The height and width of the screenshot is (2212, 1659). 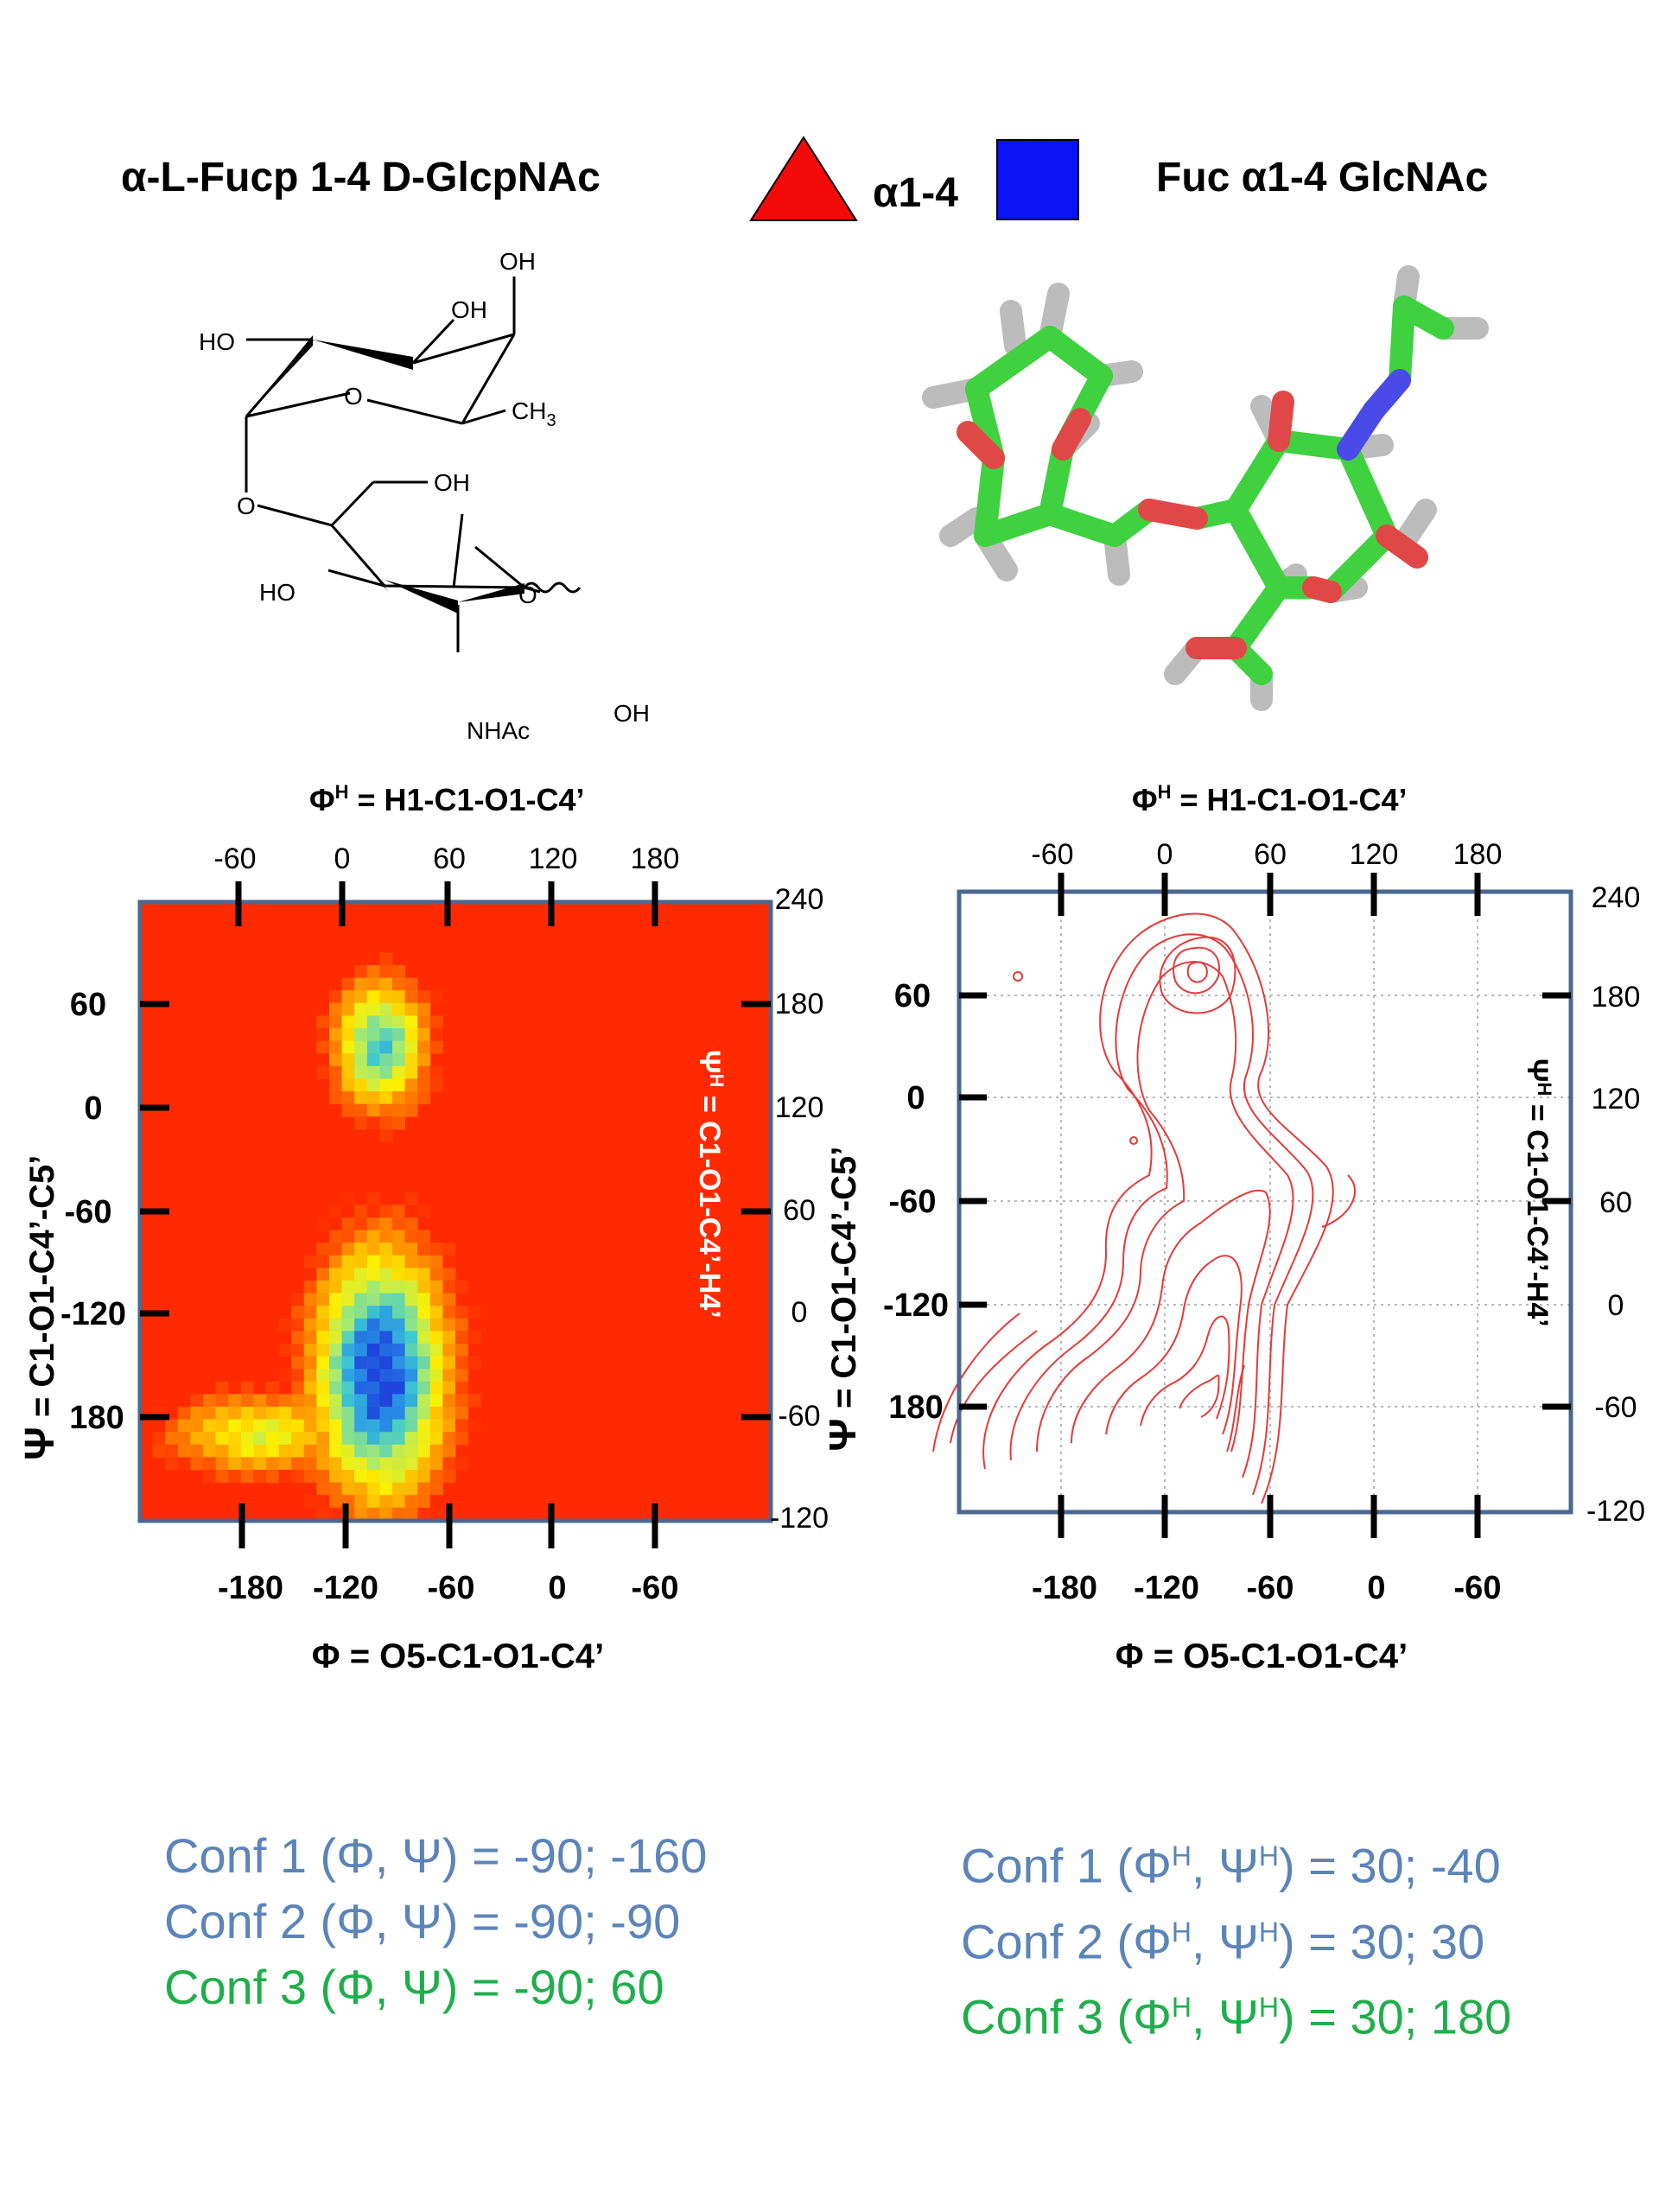 I want to click on right-top-tick-2: 0, so click(x=1165, y=854).